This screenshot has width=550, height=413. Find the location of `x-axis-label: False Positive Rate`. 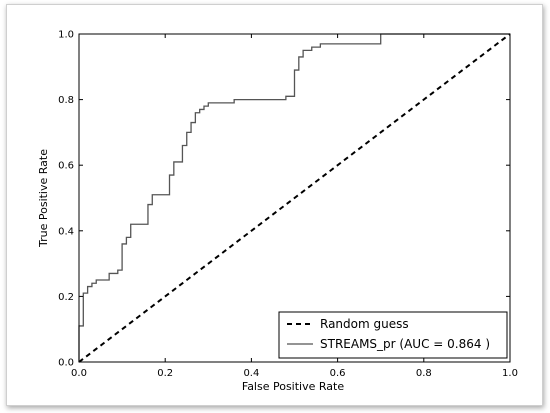

x-axis-label: False Positive Rate is located at coordinates (293, 386).